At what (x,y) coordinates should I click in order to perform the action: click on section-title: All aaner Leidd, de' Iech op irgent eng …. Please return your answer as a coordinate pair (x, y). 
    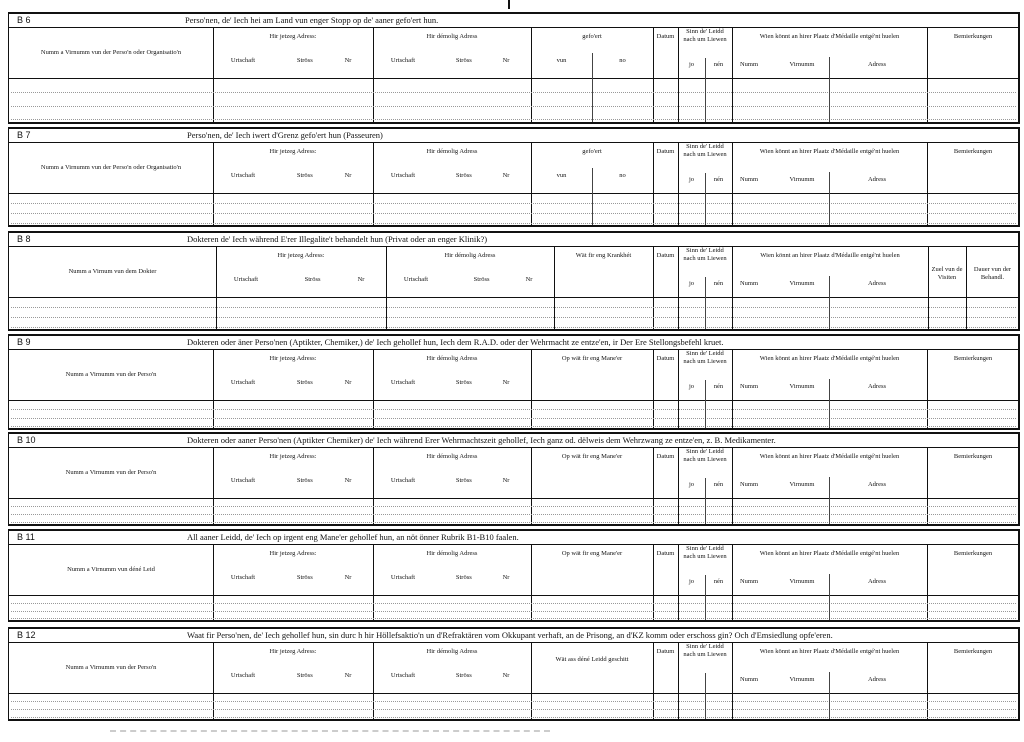
    Looking at the image, I should click on (353, 537).